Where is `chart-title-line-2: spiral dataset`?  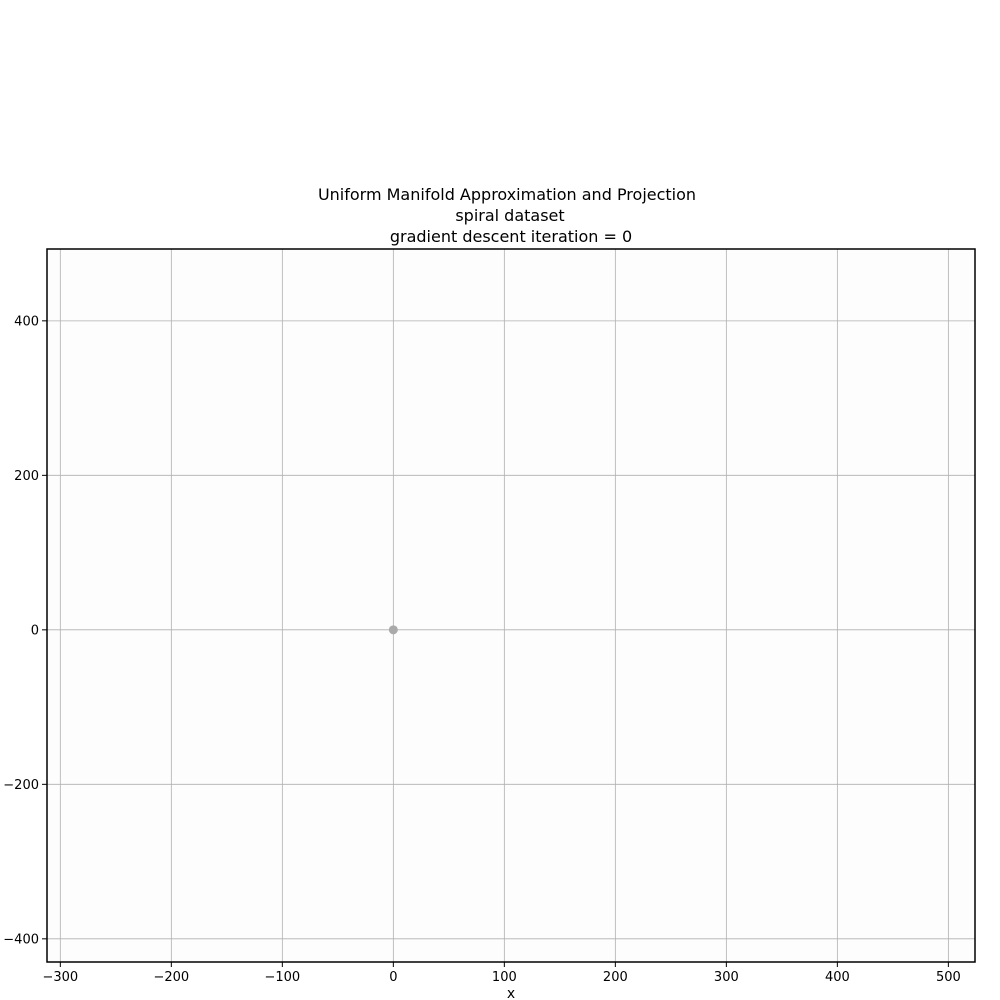 chart-title-line-2: spiral dataset is located at coordinates (509, 215).